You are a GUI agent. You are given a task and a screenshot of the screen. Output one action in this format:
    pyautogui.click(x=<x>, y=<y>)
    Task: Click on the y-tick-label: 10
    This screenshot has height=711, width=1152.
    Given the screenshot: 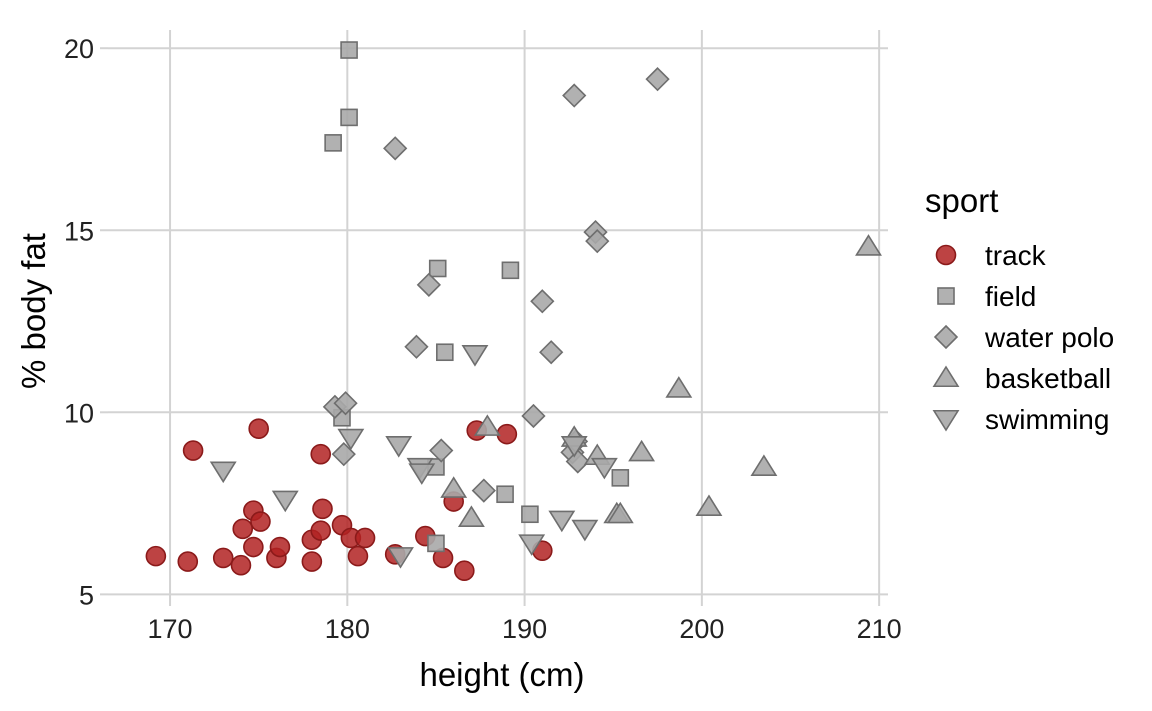 What is the action you would take?
    pyautogui.click(x=79, y=413)
    